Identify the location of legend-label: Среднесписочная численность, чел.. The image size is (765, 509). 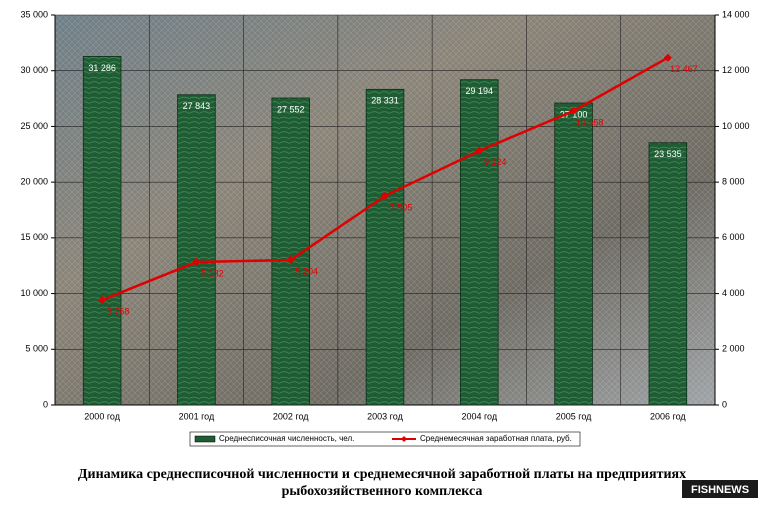
(286, 438).